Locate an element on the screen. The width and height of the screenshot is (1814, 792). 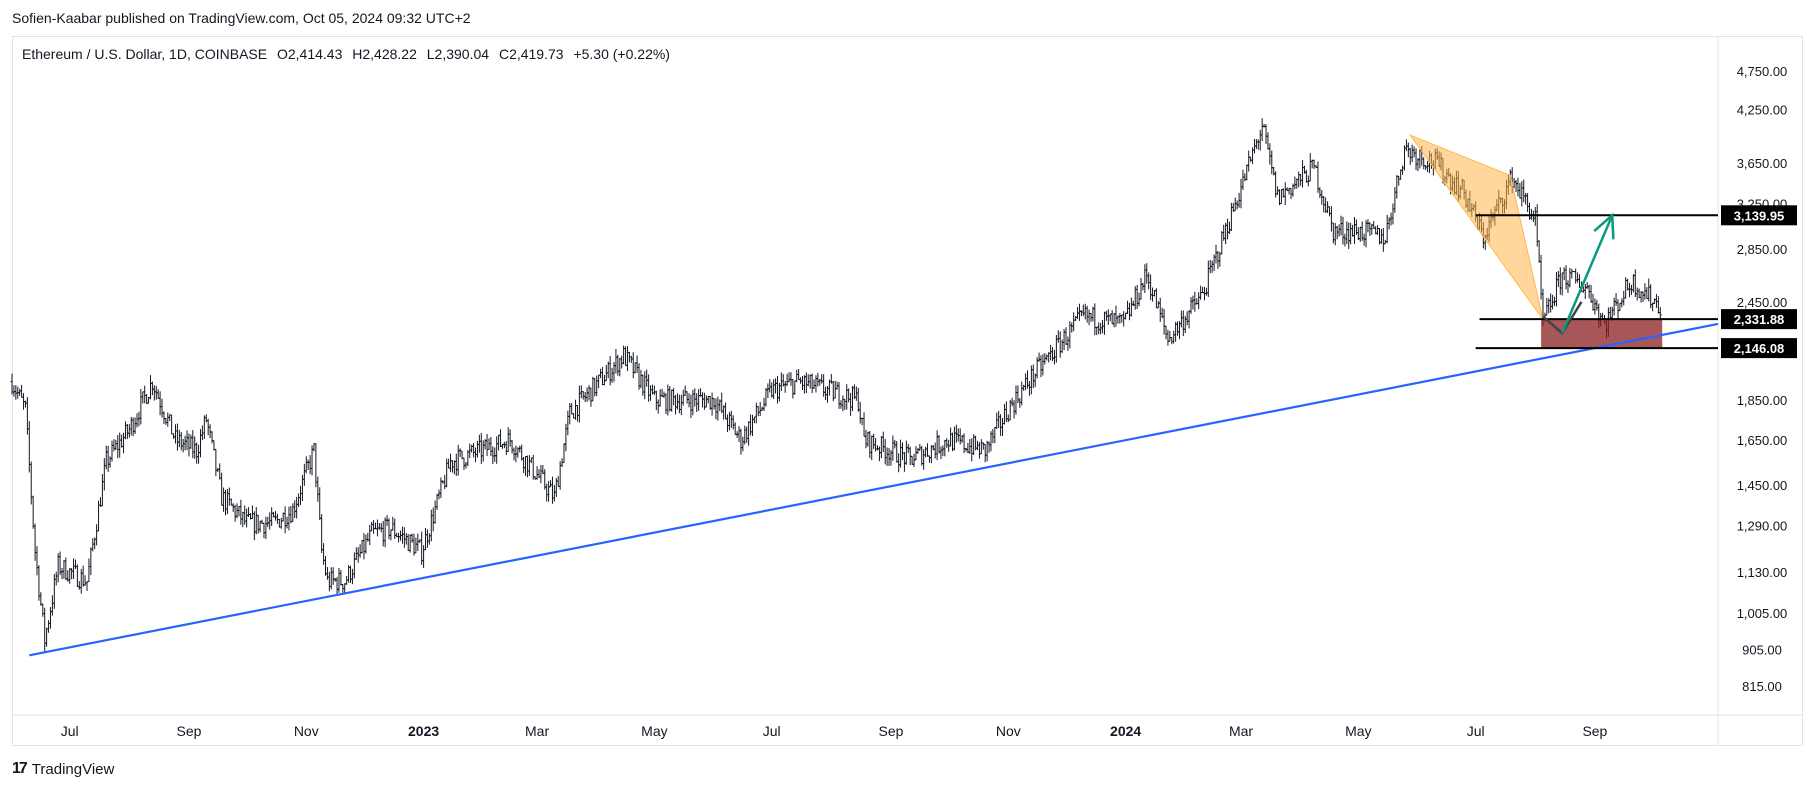
x-tick-label: 2024 is located at coordinates (1125, 731).